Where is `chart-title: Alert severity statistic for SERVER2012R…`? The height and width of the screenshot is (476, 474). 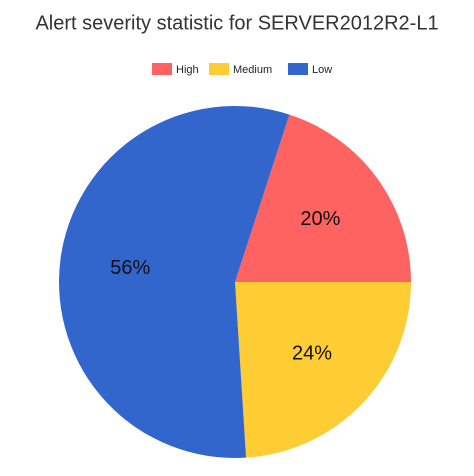
chart-title: Alert severity statistic for SERVER2012R… is located at coordinates (236, 23).